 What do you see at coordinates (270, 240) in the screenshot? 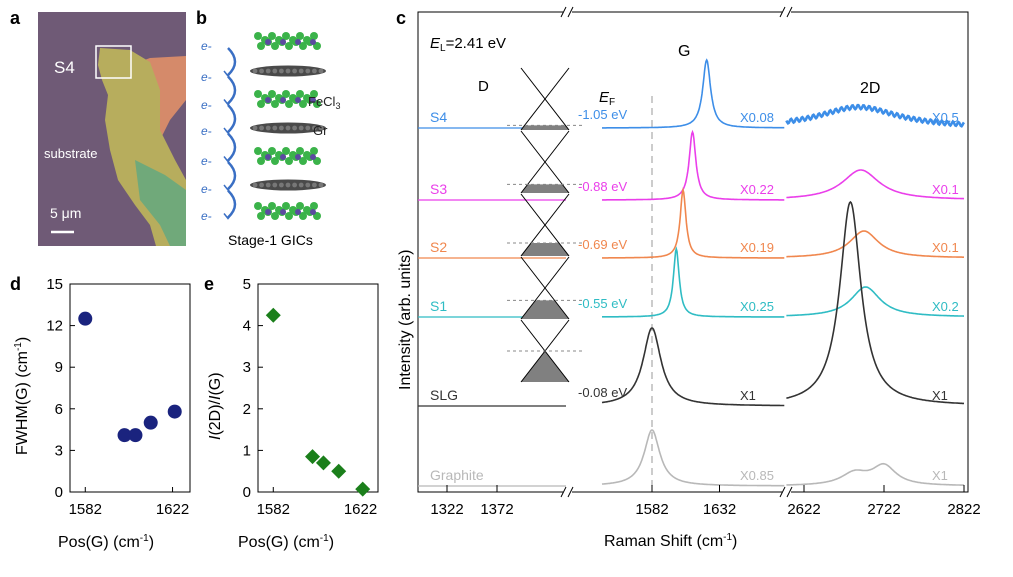
I see `stage-1-caption: Stage-1 GICs` at bounding box center [270, 240].